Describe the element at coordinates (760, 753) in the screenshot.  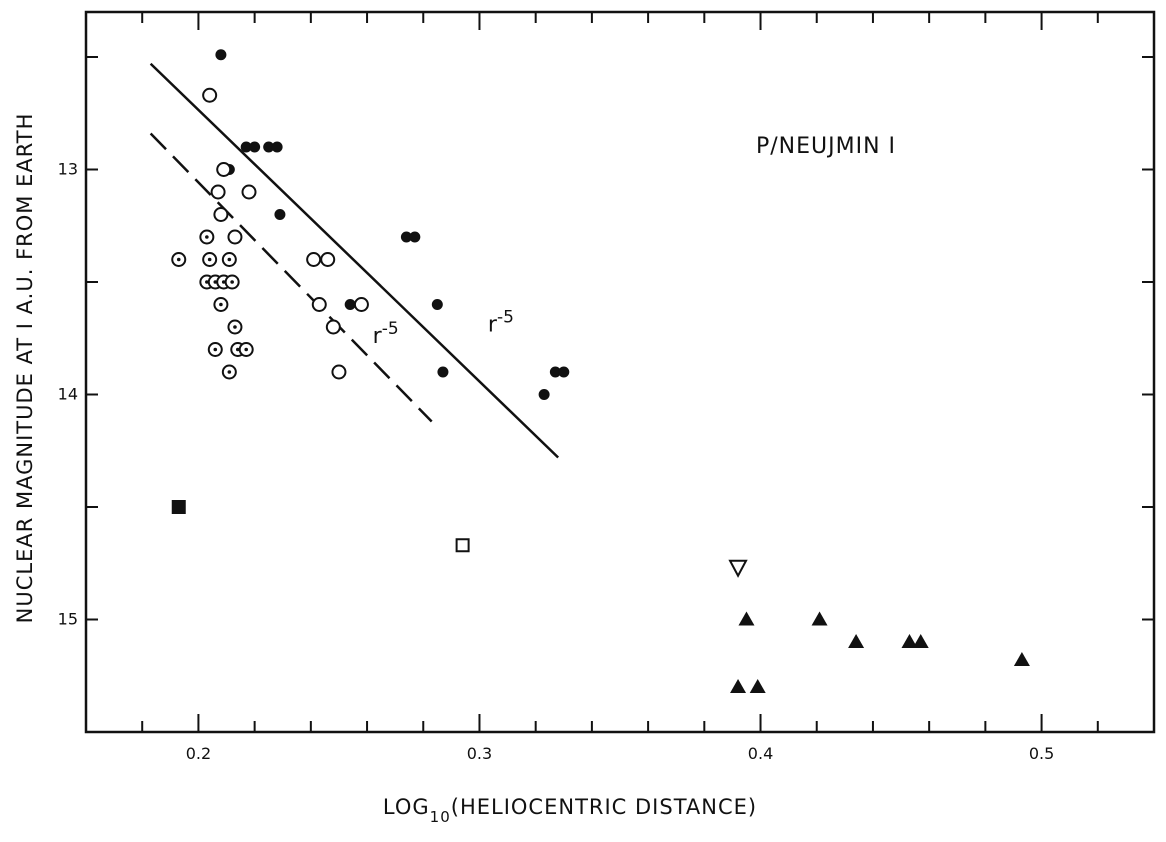
I see `x-tick-label-2: 0.4` at that location.